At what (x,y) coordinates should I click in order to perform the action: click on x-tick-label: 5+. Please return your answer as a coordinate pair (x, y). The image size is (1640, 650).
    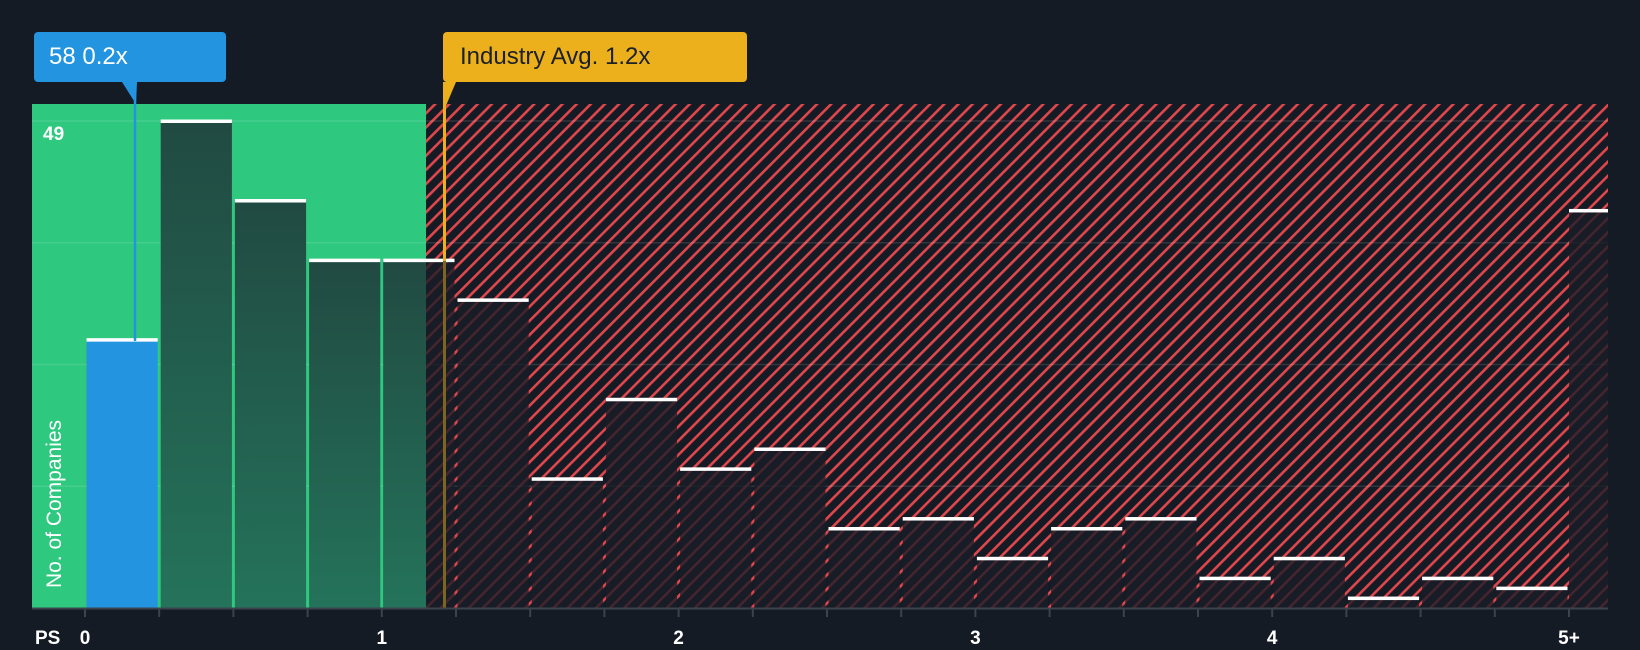
    Looking at the image, I should click on (1569, 638).